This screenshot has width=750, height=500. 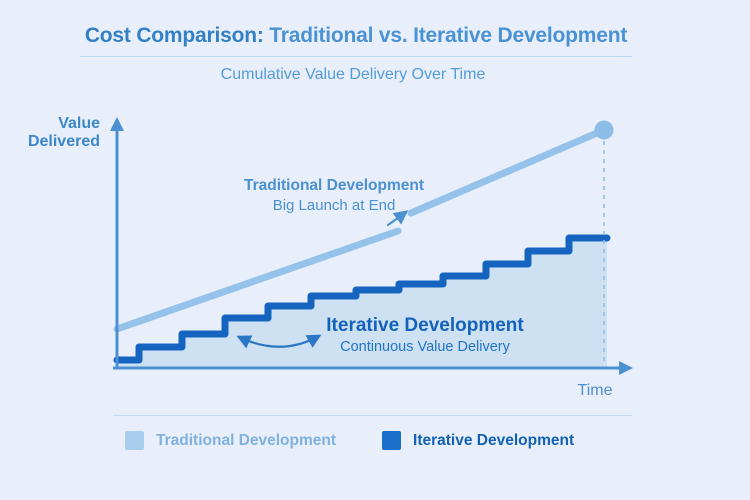 What do you see at coordinates (356, 56) in the screenshot?
I see `title-divider` at bounding box center [356, 56].